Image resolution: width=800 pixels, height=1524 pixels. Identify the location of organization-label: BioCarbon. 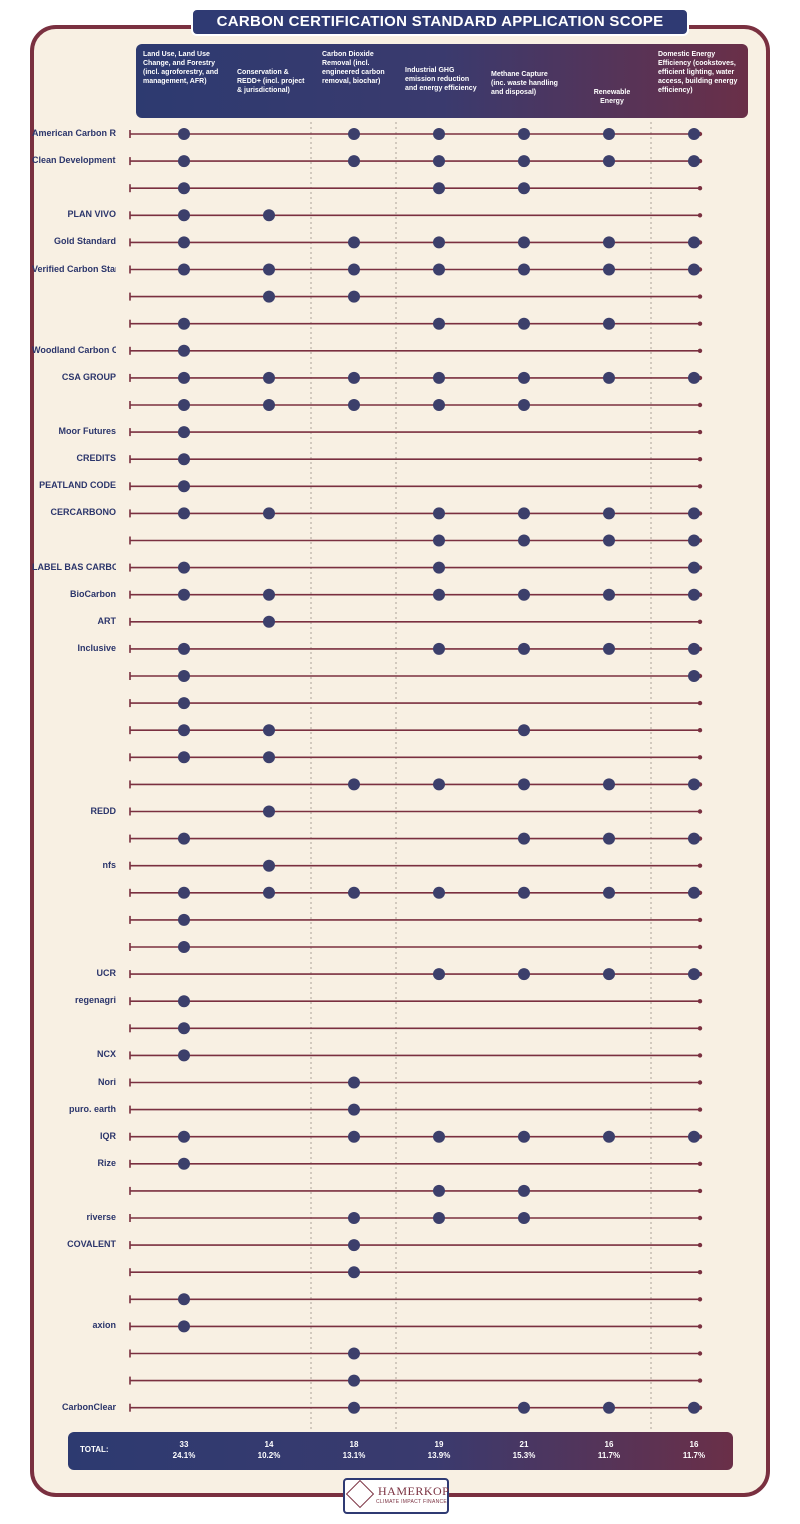
(93, 593).